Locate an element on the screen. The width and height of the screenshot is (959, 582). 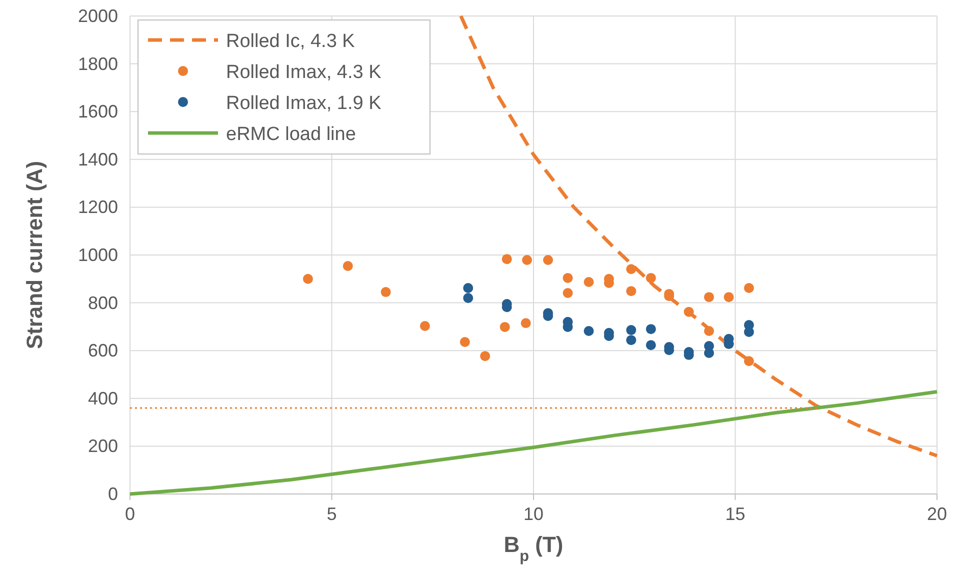
y-tick-label: 1600 is located at coordinates (98, 112).